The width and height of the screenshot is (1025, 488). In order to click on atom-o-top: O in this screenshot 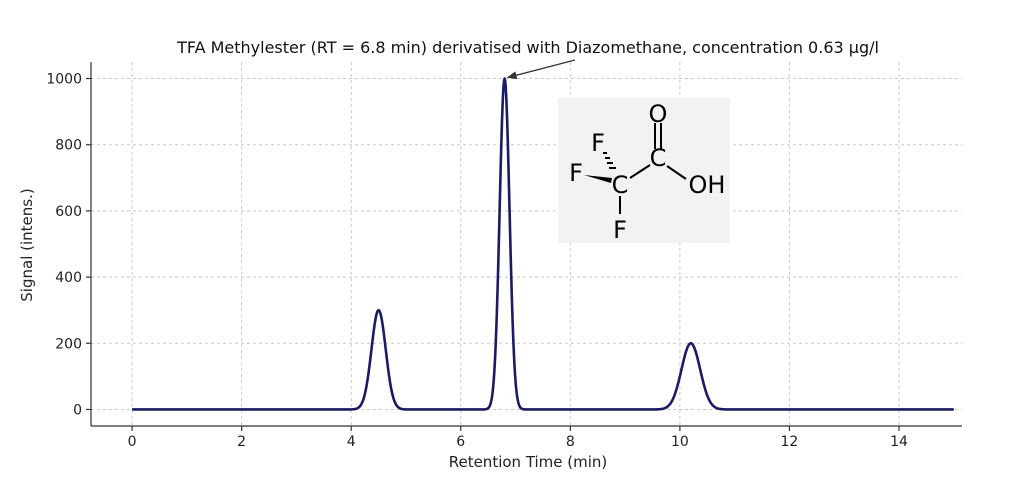, I will do `click(658, 114)`.